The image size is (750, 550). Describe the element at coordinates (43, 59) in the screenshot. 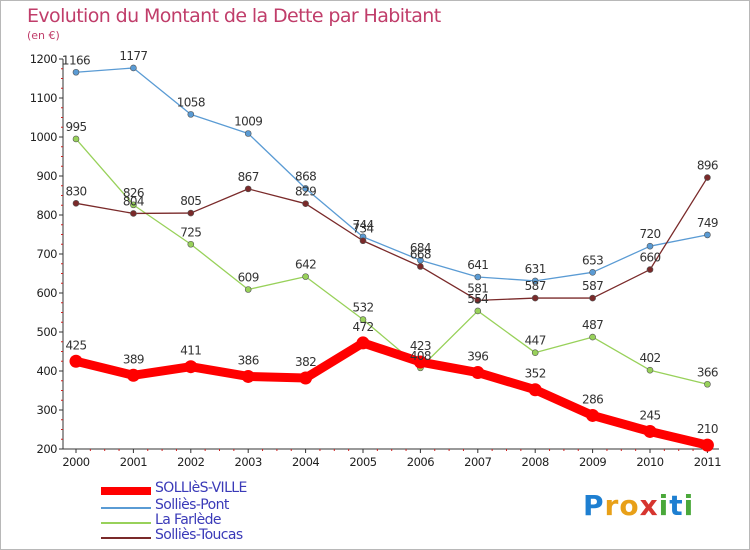

I see `y-tick-label: 1200` at that location.